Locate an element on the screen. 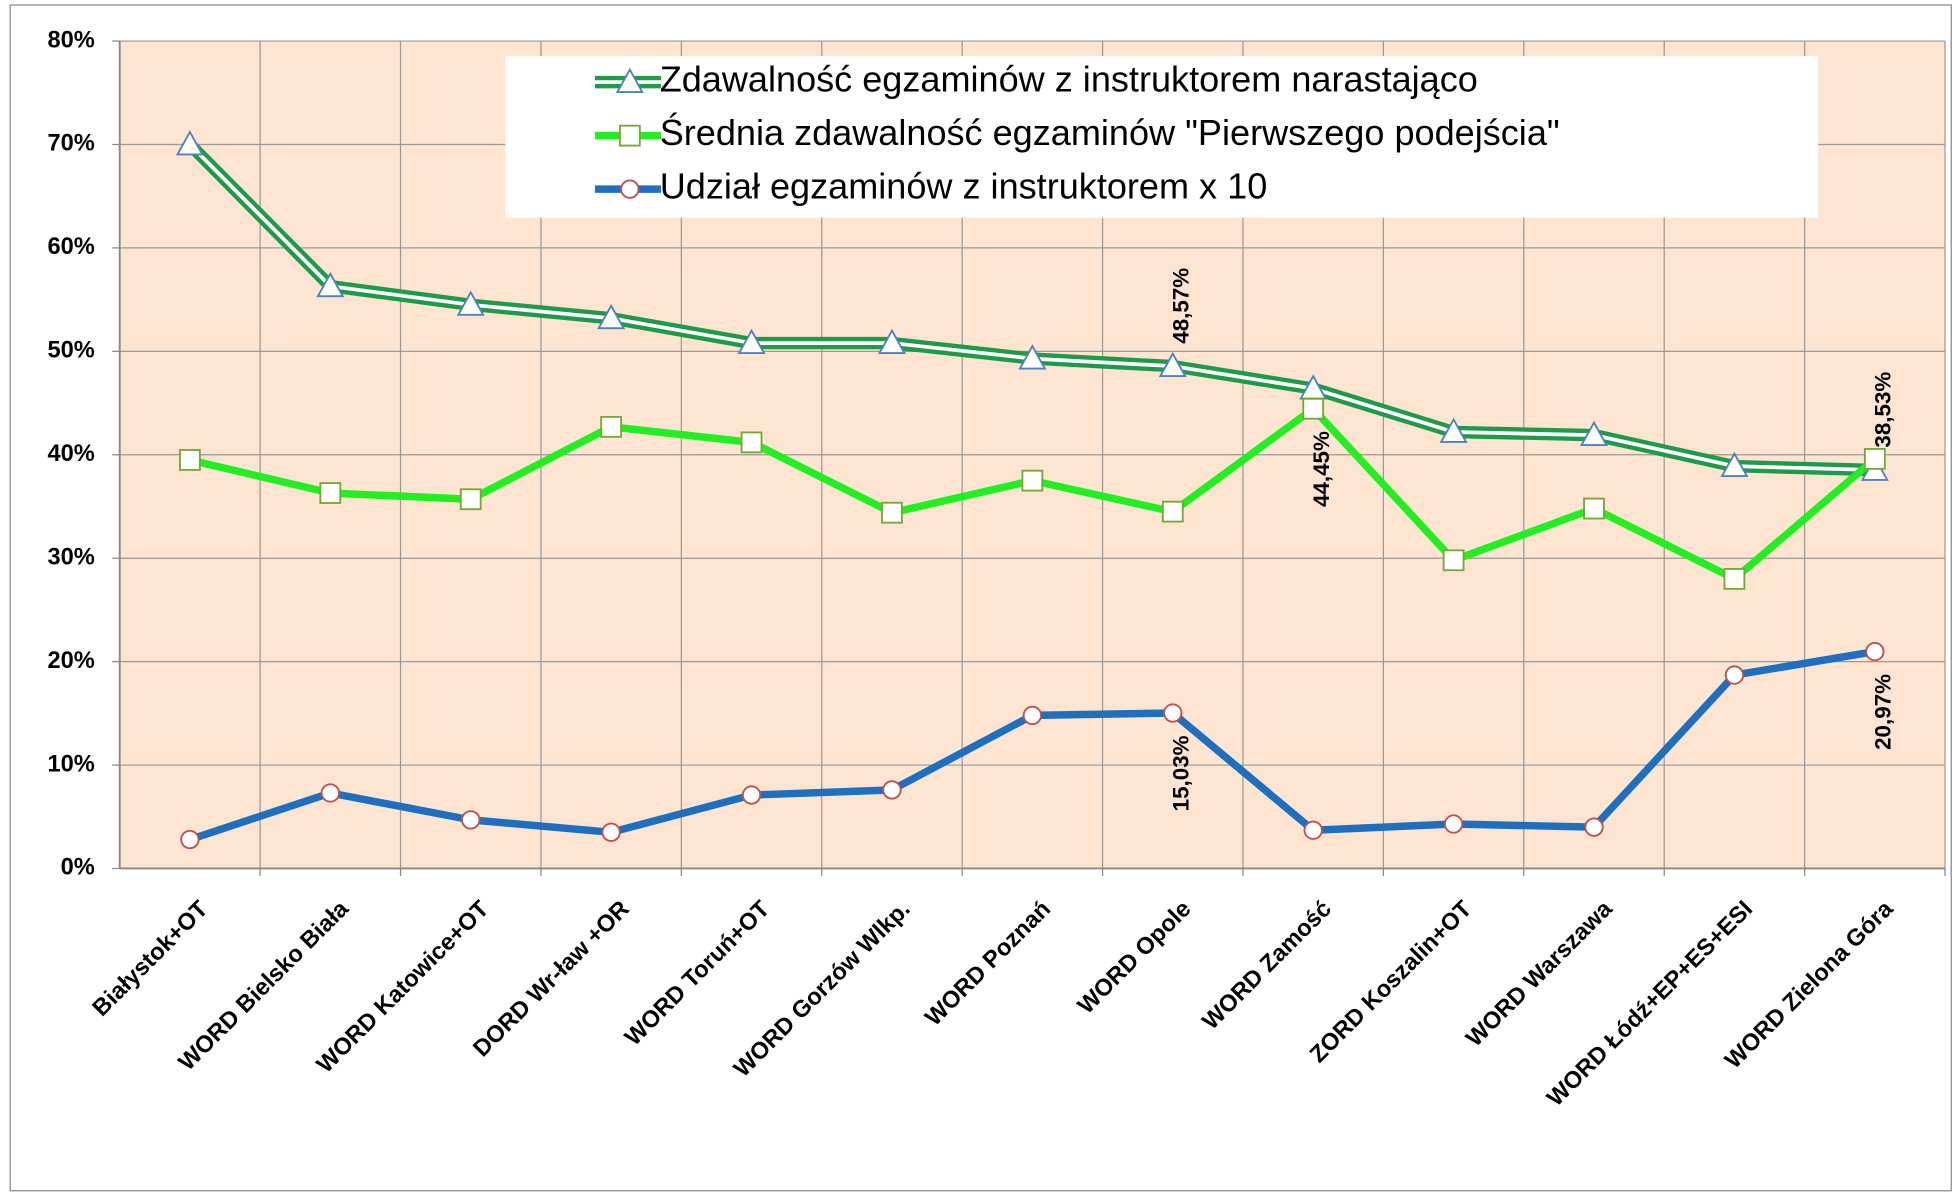 This screenshot has height=1192, width=1954. data-label: 48,57% is located at coordinates (1181, 306).